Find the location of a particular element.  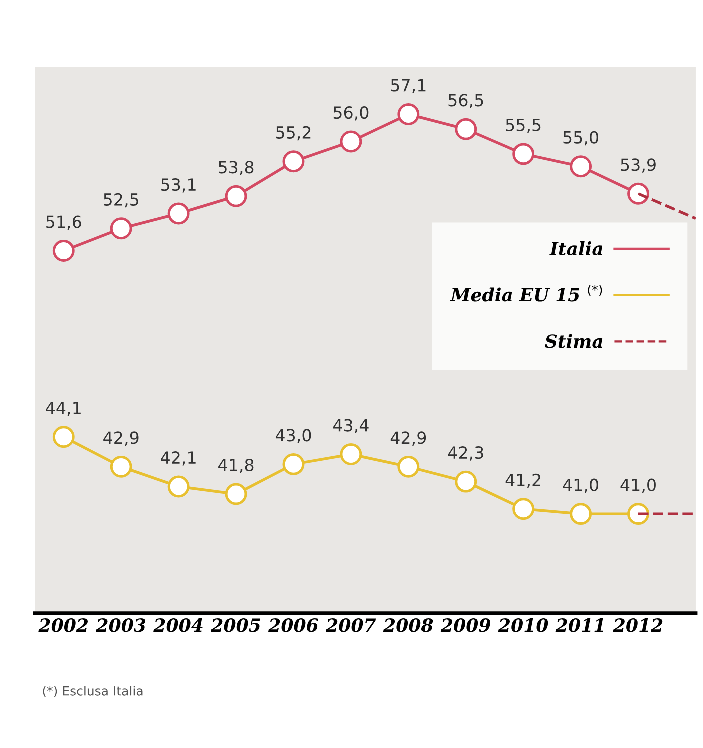

data-label: 56,5 is located at coordinates (466, 101).